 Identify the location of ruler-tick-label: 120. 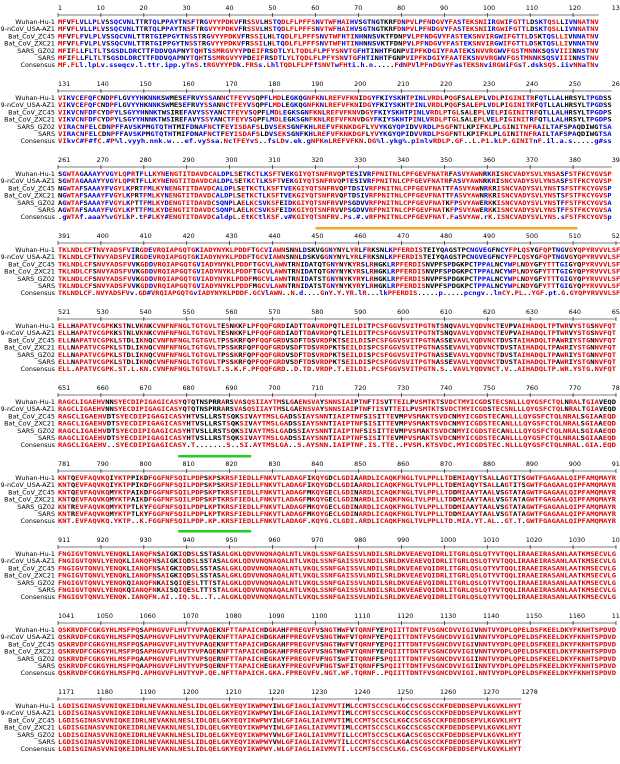
(575, 8).